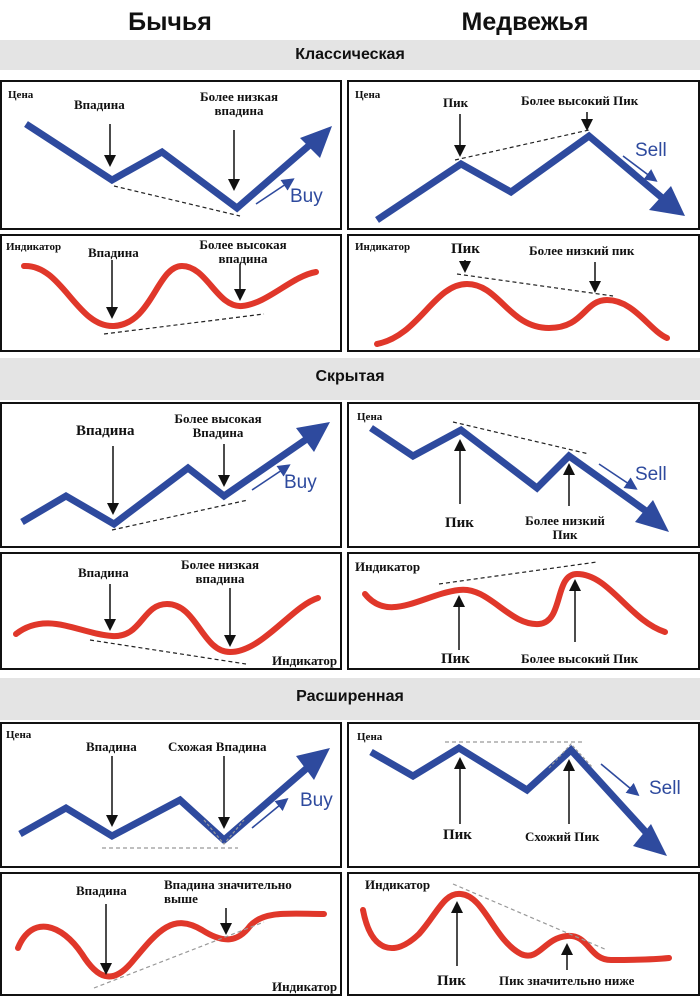 The image size is (700, 996). What do you see at coordinates (243, 251) in the screenshot?
I see `higher-trough-label: Более высокая впадина` at bounding box center [243, 251].